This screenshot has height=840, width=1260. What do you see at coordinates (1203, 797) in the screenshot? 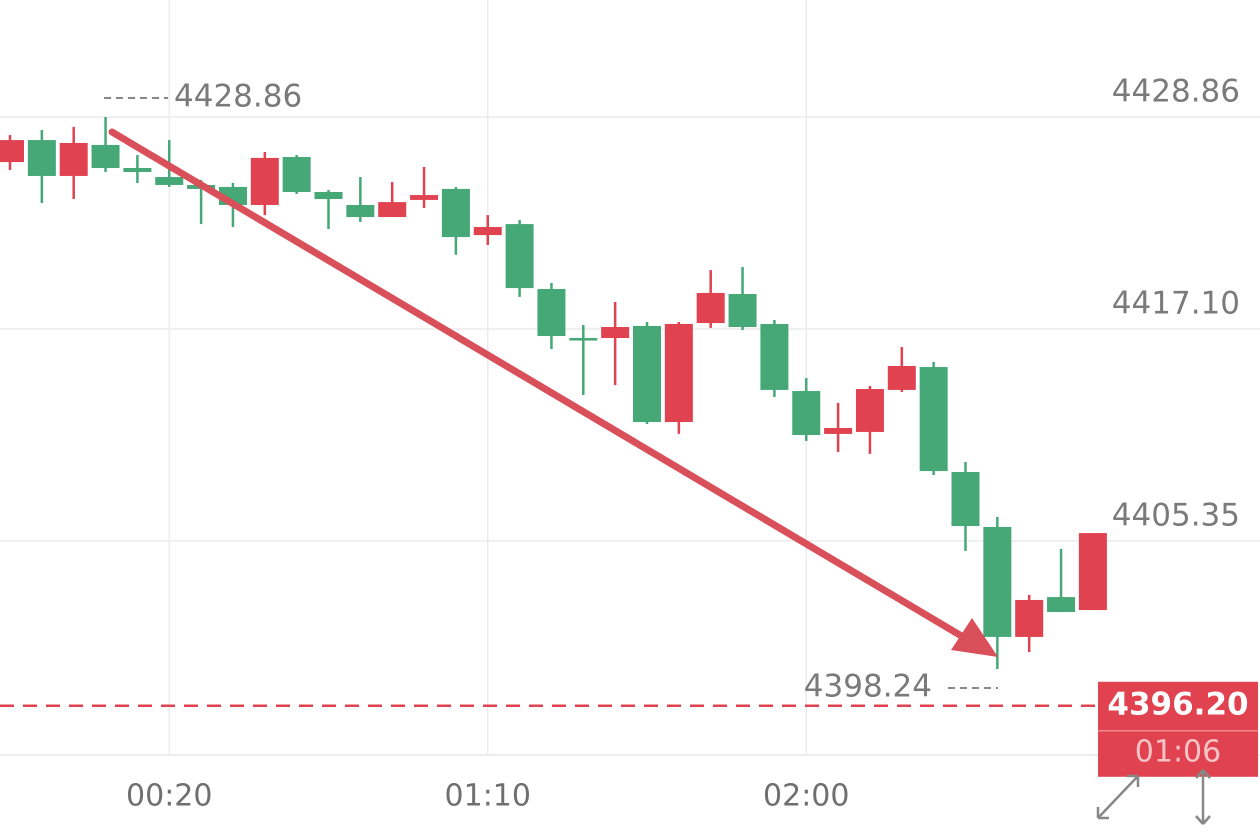
I see `vertical-scale-icon` at bounding box center [1203, 797].